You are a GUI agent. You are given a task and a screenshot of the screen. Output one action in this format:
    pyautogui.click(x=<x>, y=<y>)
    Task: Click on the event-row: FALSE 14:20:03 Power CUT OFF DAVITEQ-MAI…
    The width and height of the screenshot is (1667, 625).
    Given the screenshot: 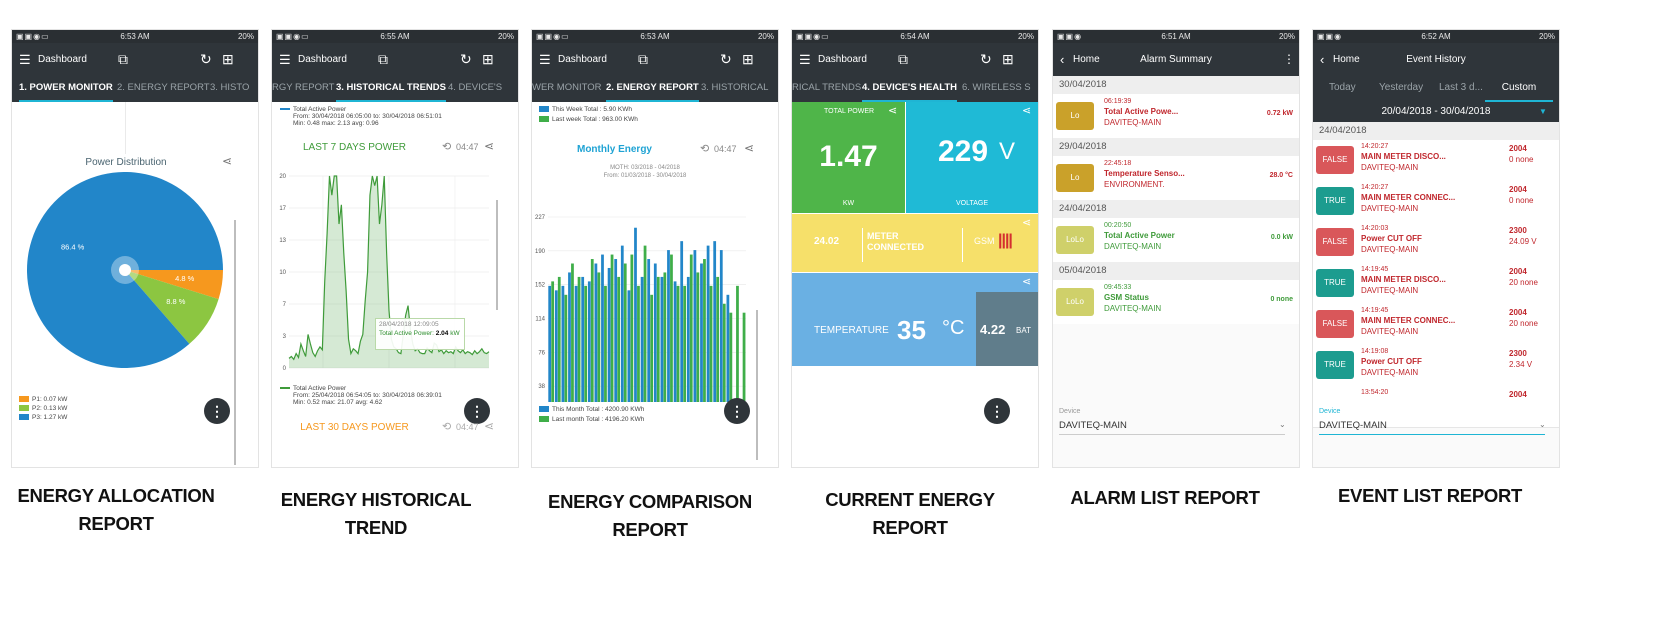 What is the action you would take?
    pyautogui.click(x=1436, y=243)
    